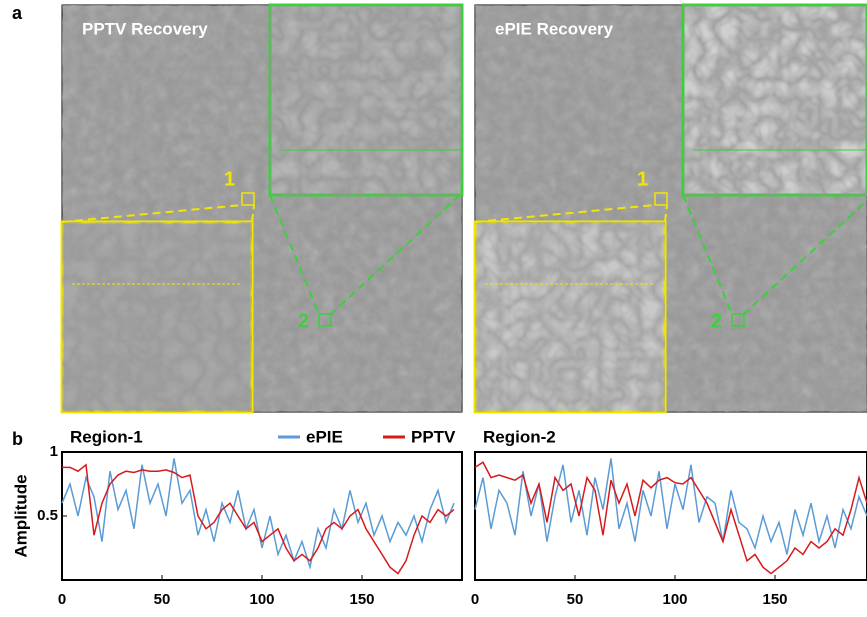  What do you see at coordinates (145, 28) in the screenshot?
I see `image-title: PPTV Recovery` at bounding box center [145, 28].